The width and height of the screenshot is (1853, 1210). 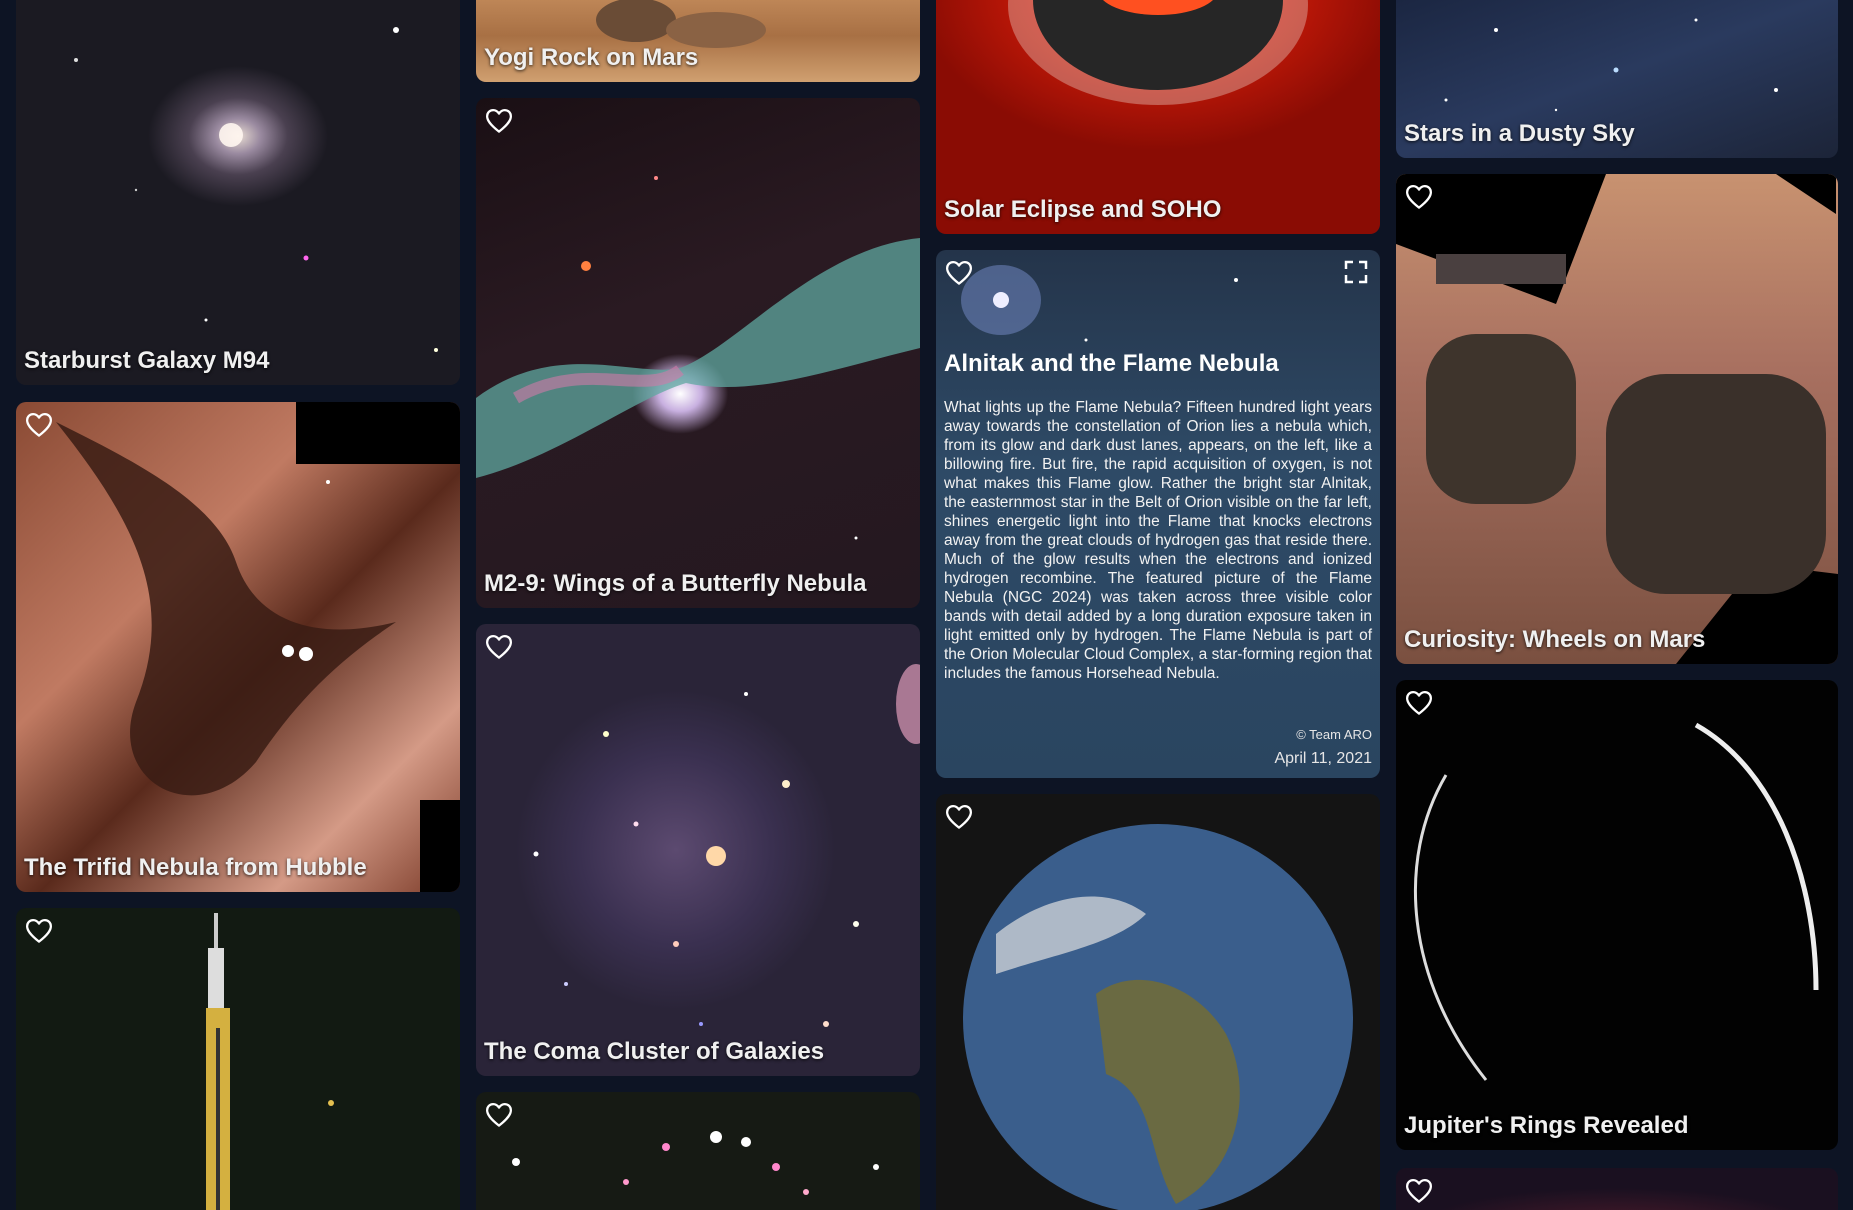 I want to click on yogi-image, so click(x=698, y=41).